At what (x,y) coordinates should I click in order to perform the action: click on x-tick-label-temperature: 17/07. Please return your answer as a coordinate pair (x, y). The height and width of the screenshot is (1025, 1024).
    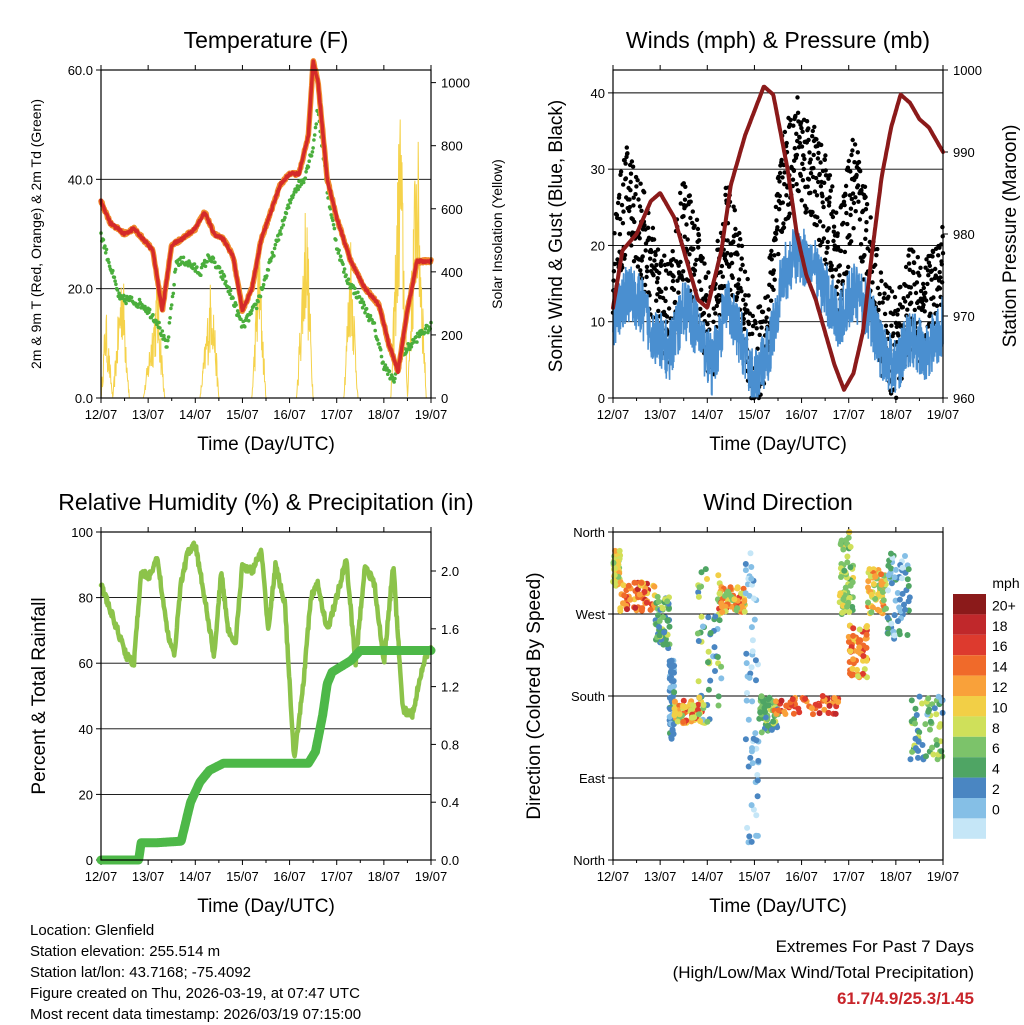
    Looking at the image, I should click on (336, 414).